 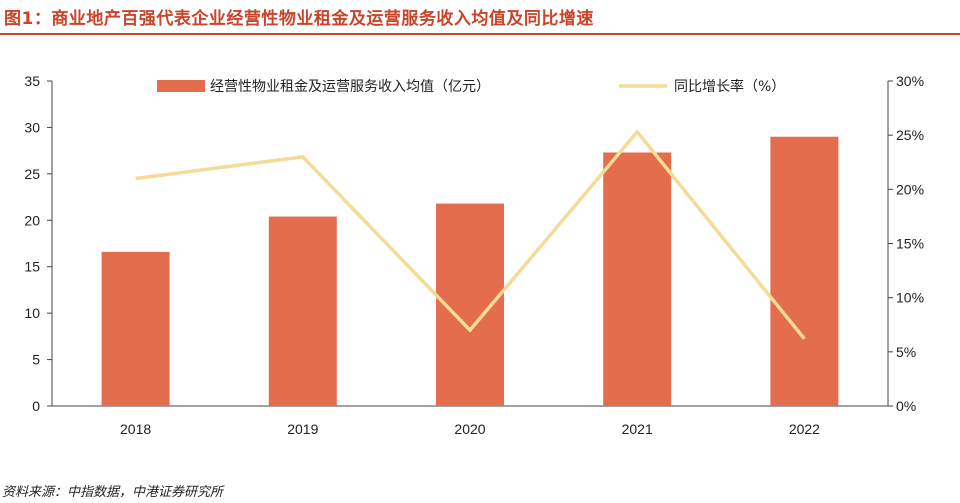 I want to click on legend: 经营性物业租金及运营服务收入均值（亿元） 同比增长率（%）, so click(x=471, y=86).